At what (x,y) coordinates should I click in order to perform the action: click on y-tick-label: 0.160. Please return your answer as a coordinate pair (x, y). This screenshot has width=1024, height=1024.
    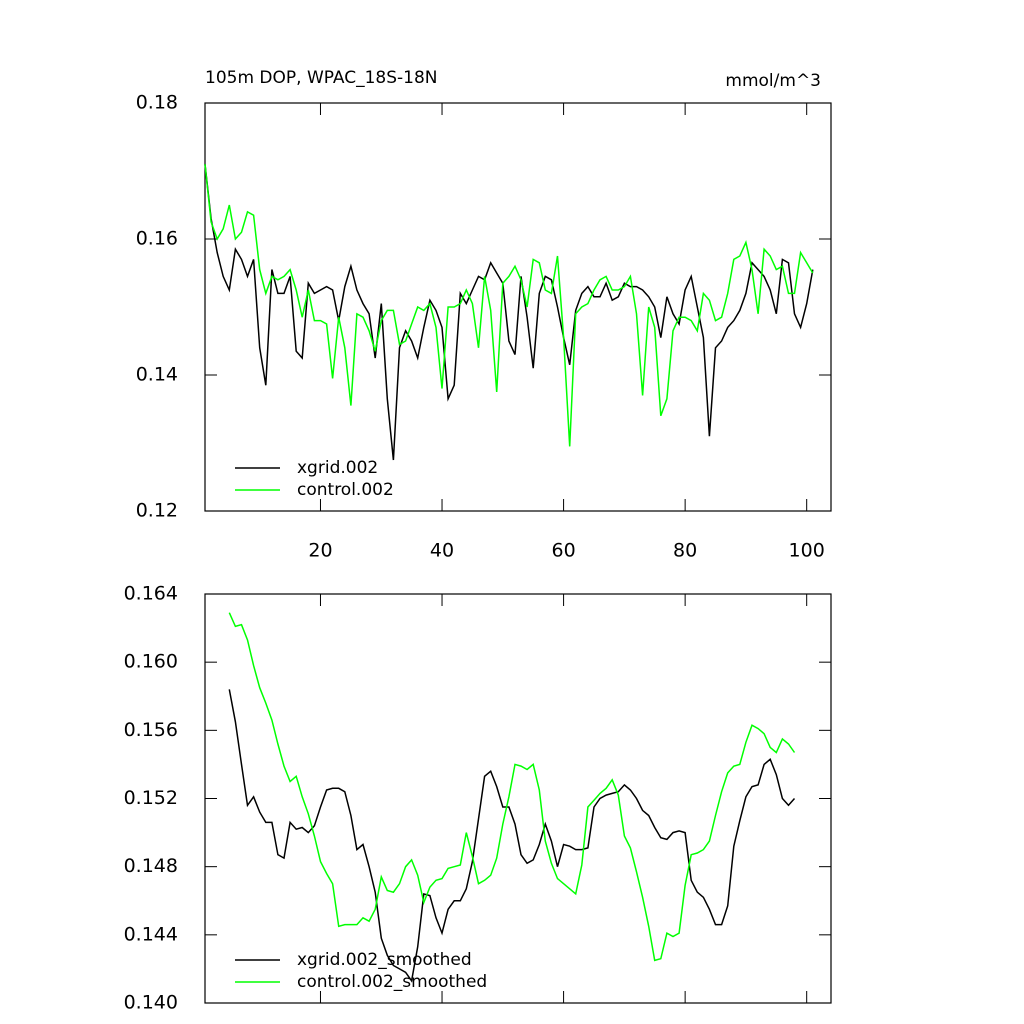
    Looking at the image, I should click on (151, 662).